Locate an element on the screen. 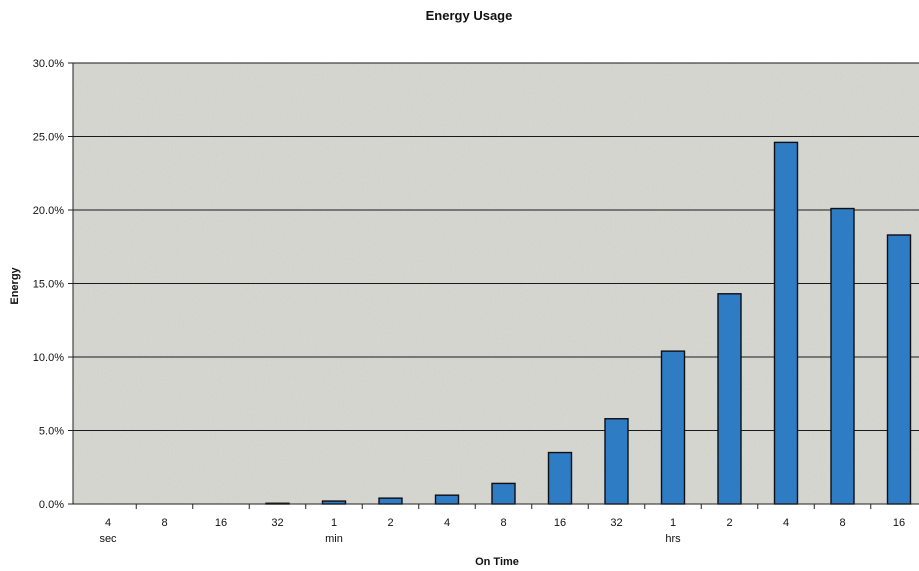 The width and height of the screenshot is (919, 571). x-axis-ticks: 4 sec 8 16 32 1 min 2 4 8 16 32 1 hrs 2 4 8 16 is located at coordinates (502, 524).